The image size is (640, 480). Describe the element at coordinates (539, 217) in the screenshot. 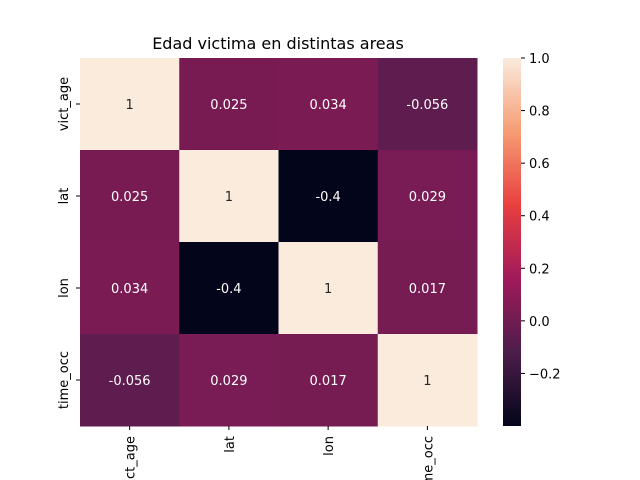

I see `colorbar-tick-label: 0.4` at that location.